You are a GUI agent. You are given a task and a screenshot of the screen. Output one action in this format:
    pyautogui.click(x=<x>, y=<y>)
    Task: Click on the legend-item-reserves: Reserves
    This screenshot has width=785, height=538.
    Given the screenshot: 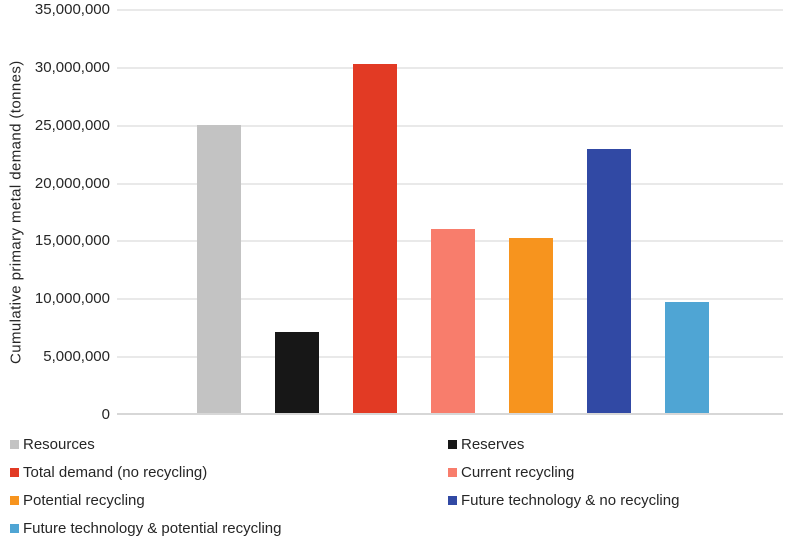 What is the action you would take?
    pyautogui.click(x=614, y=444)
    